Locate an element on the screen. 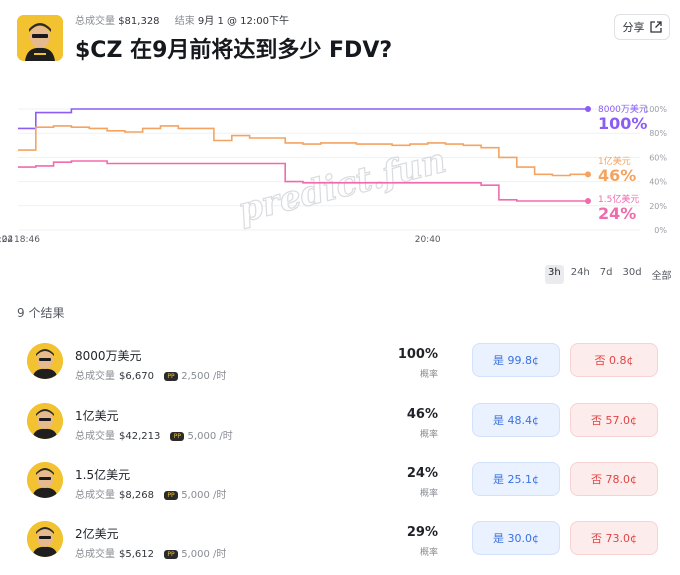 The image size is (680, 575). y-tick-label: 60% is located at coordinates (658, 157).